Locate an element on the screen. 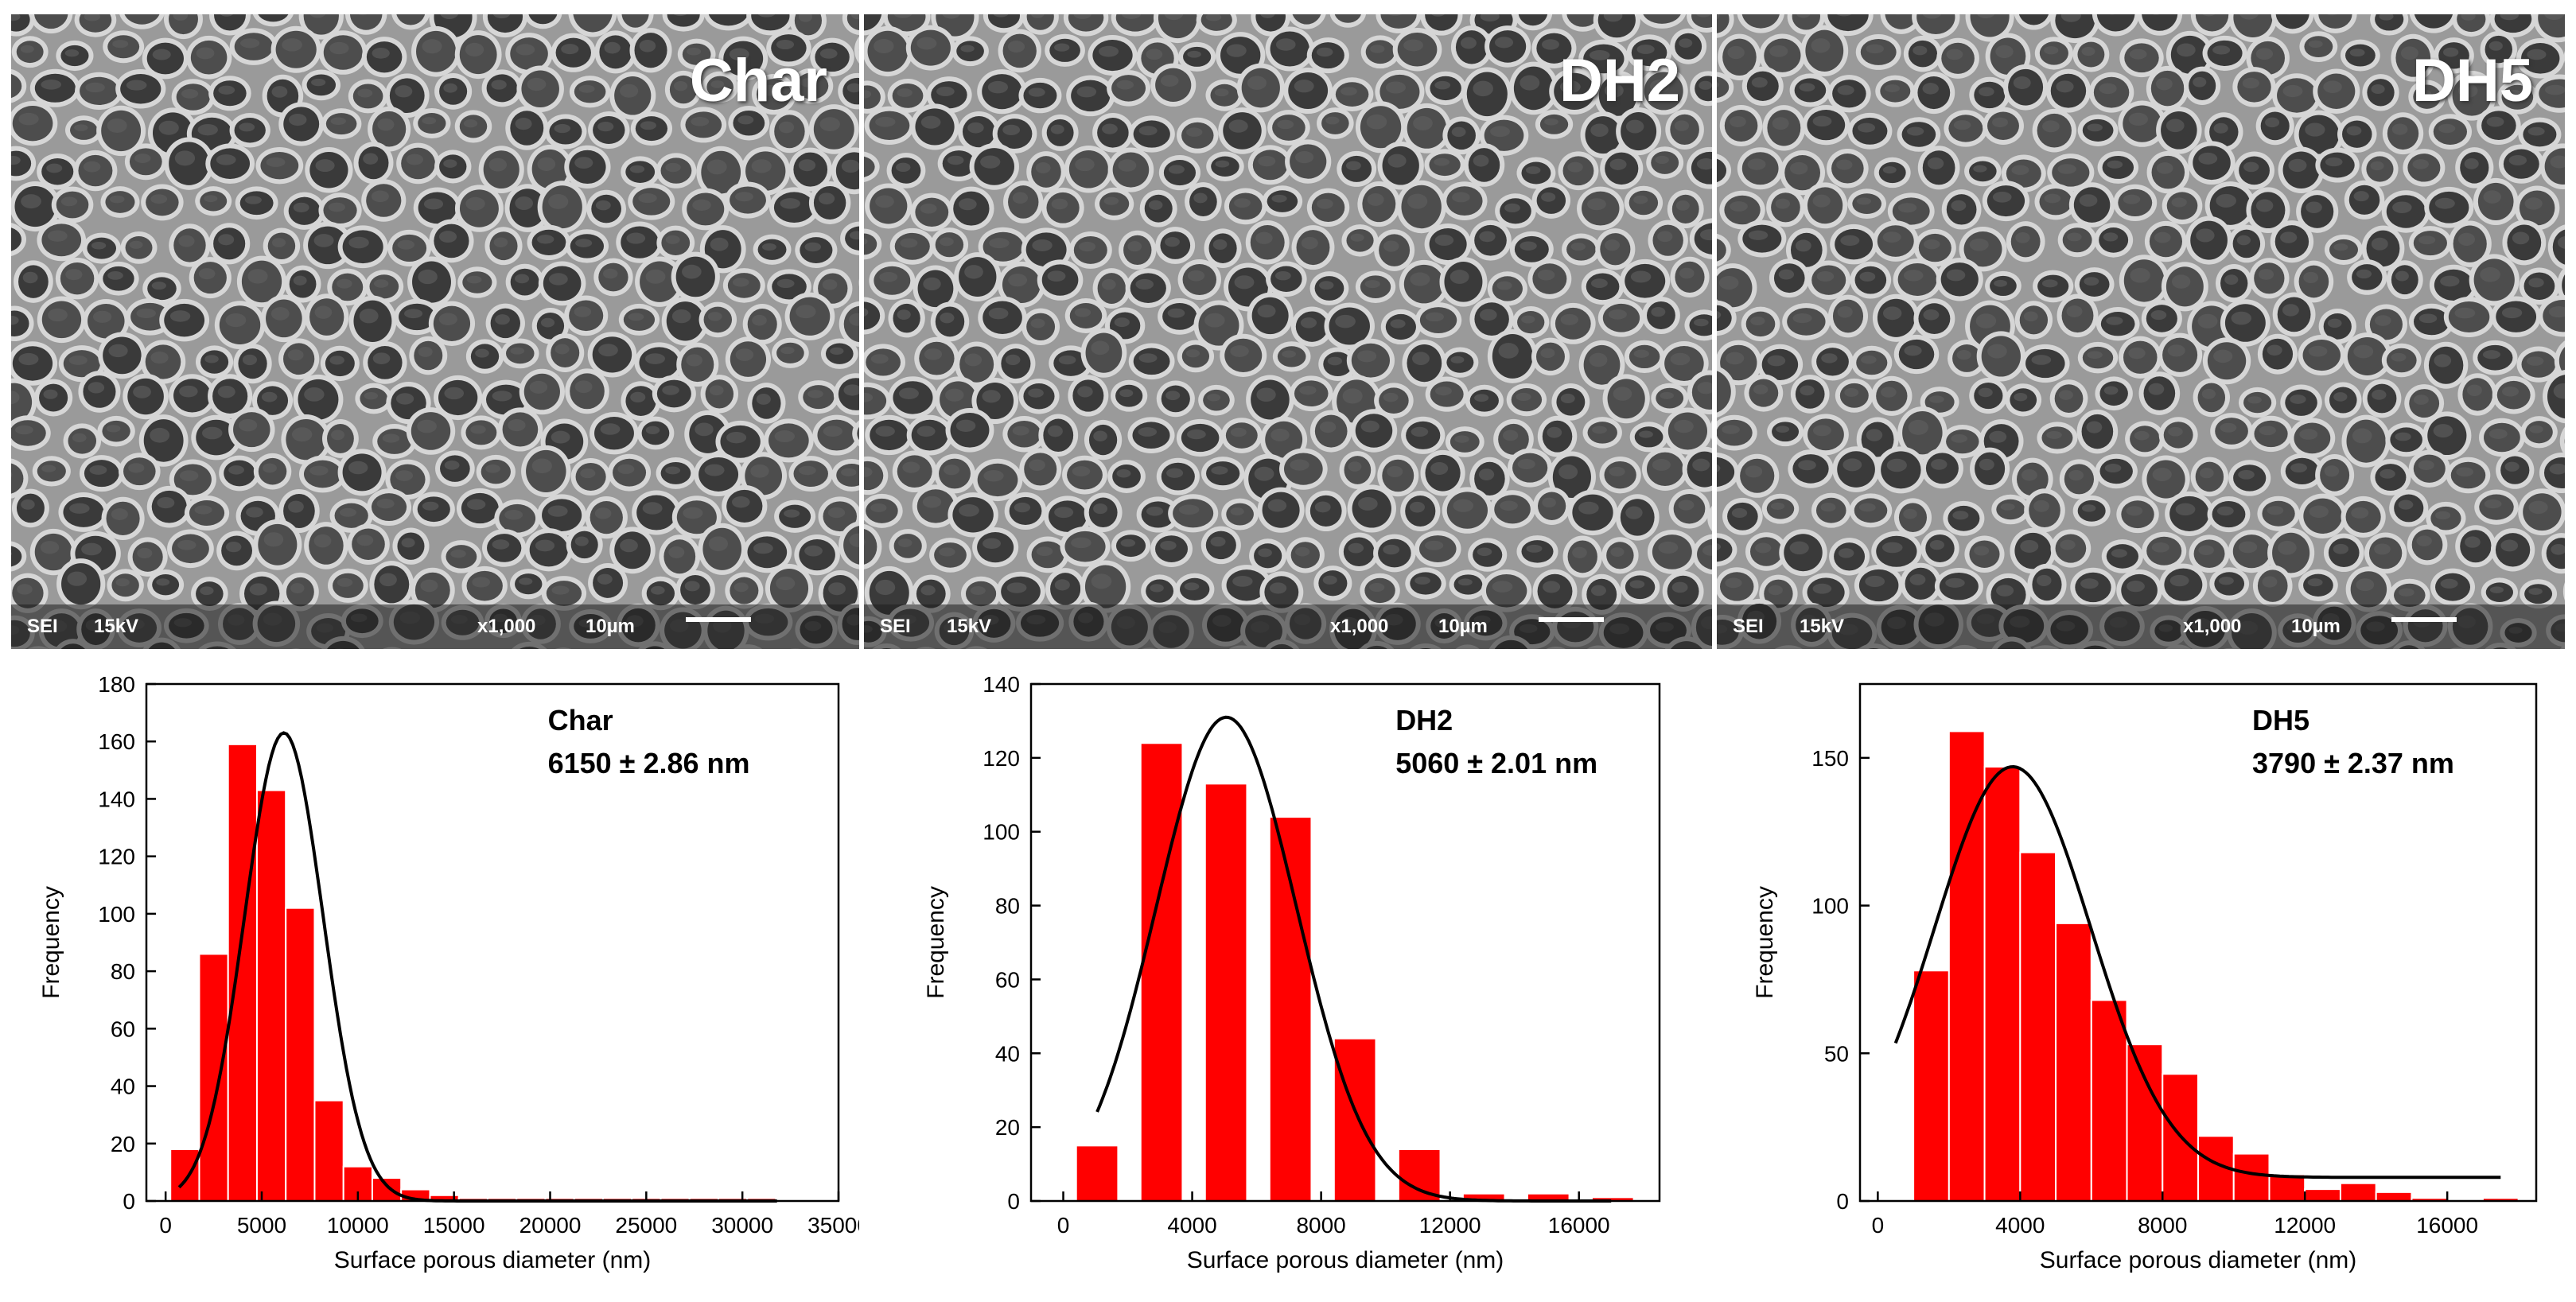 The image size is (2576, 1302). sem-kv: 15kV is located at coordinates (970, 626).